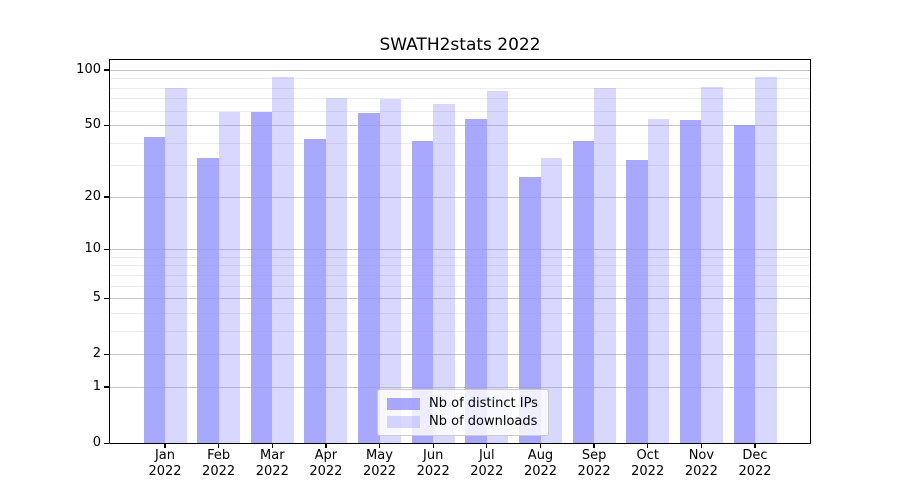 Image resolution: width=900 pixels, height=500 pixels. What do you see at coordinates (272, 455) in the screenshot?
I see `x-tick-month: Mar` at bounding box center [272, 455].